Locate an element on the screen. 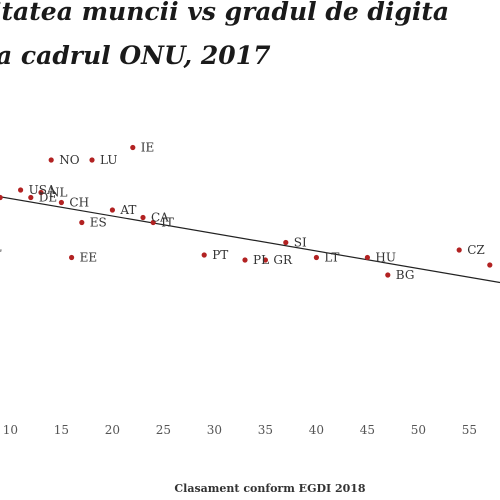  x-tick-label: 40 is located at coordinates (316, 430).